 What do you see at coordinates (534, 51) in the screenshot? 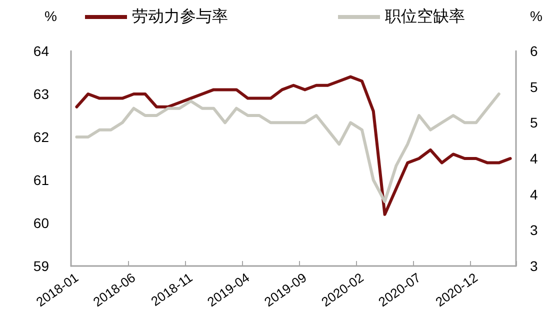
I see `y2-tick-label: 6` at bounding box center [534, 51].